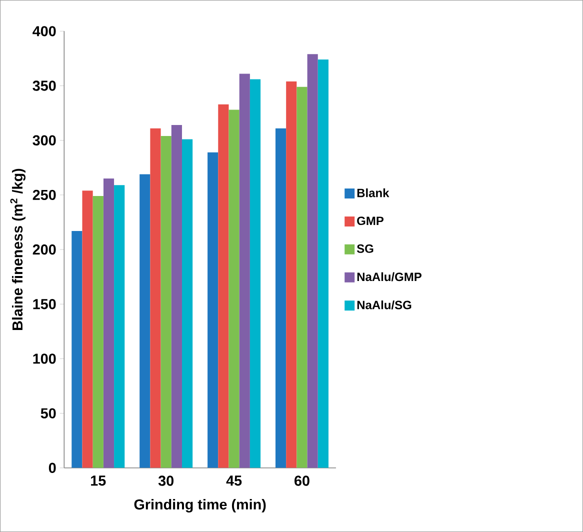  Describe the element at coordinates (389, 277) in the screenshot. I see `legend-label: NaAlu/GMP` at that location.